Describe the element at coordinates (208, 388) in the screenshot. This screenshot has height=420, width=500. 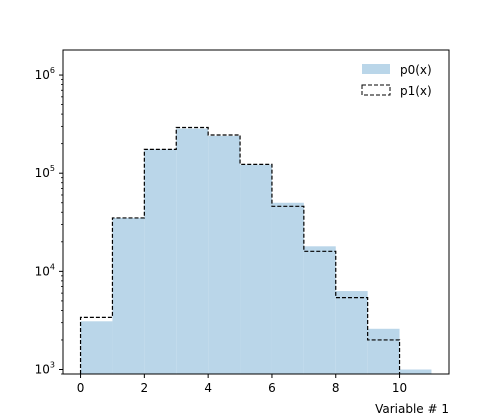
I see `x-tick-label: 4` at that location.